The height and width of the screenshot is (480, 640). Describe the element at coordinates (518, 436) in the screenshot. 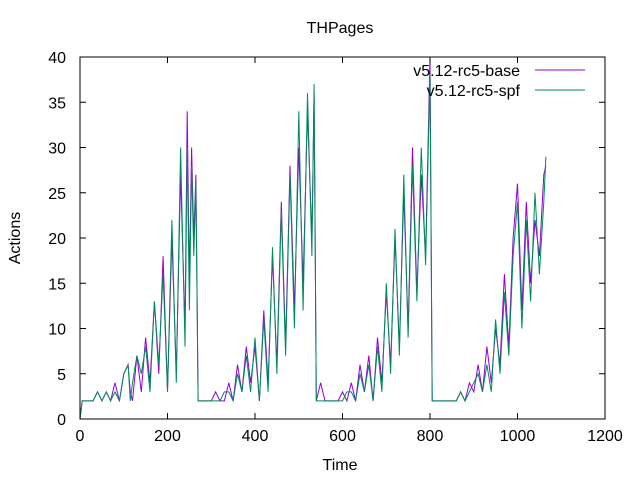

I see `x-tick-label: 1000` at that location.